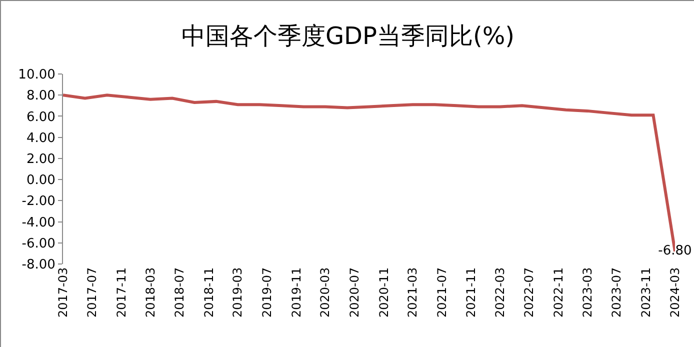  I want to click on x-tick-label: 2021-03, so click(413, 292).